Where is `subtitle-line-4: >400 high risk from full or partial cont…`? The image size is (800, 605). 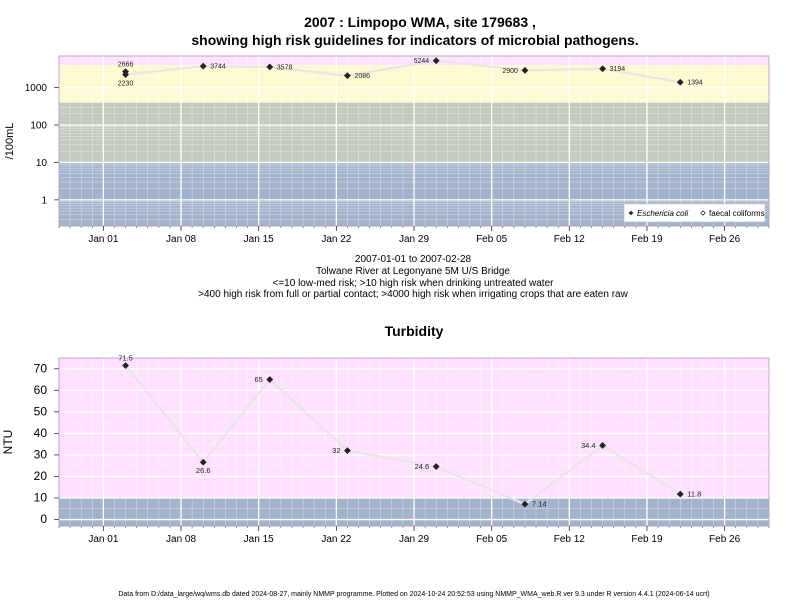
subtitle-line-4: >400 high risk from full or partial cont… is located at coordinates (413, 294).